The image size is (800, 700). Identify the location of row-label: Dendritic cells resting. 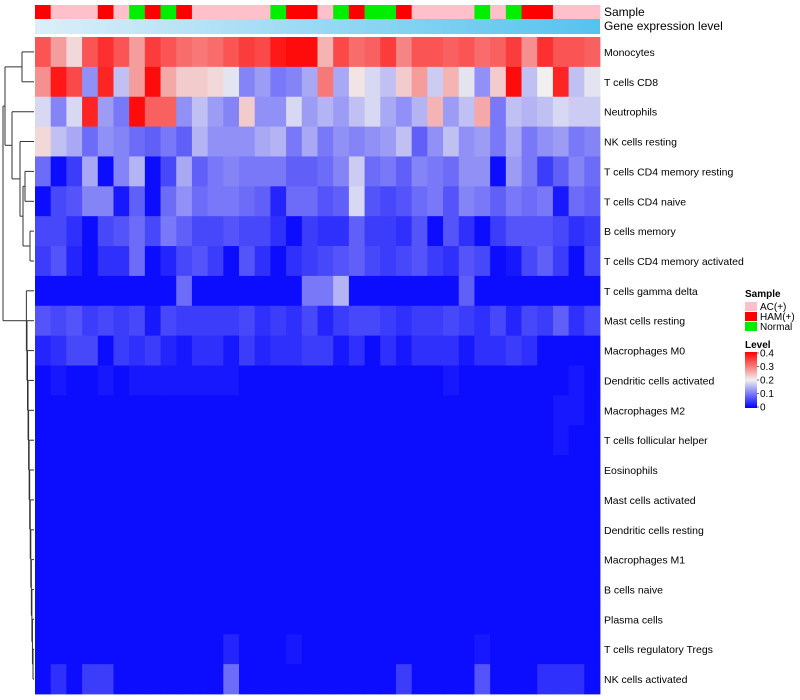
(654, 531).